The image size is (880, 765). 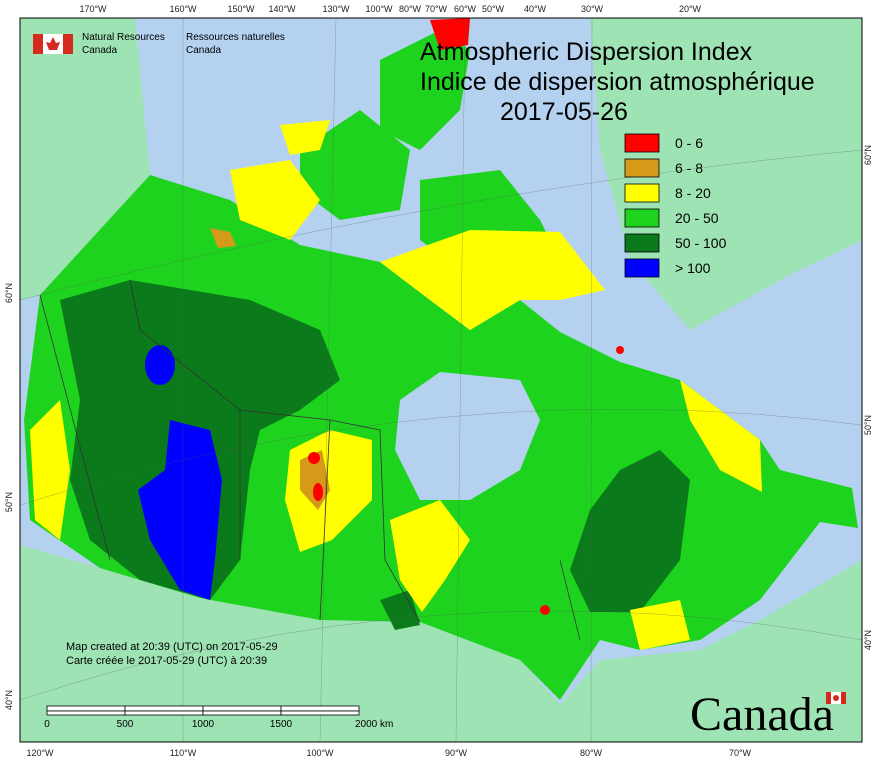 I want to click on maple-leaf, so click(x=53, y=43).